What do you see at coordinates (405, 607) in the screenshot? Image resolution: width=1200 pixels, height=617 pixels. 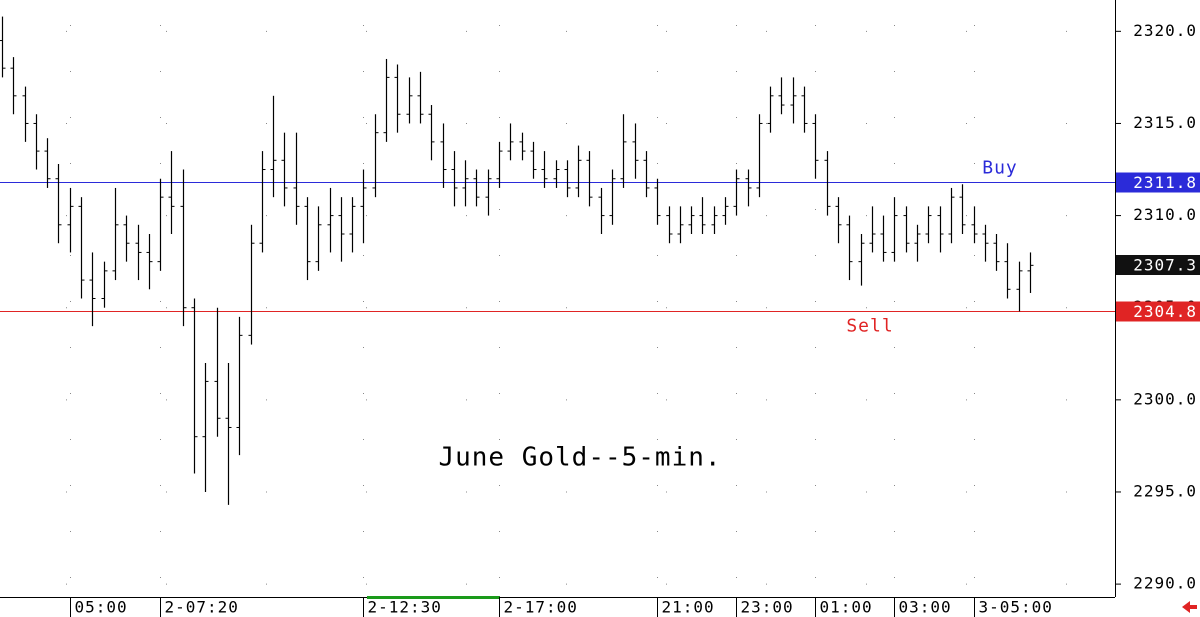 I see `x-tick-label: 2-12:30` at bounding box center [405, 607].